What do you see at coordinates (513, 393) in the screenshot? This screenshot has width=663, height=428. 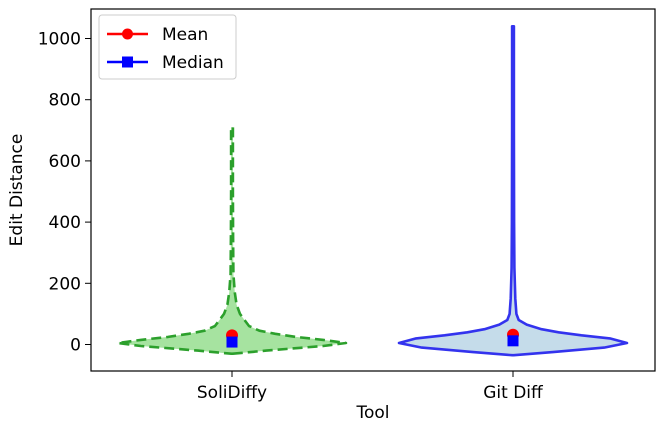 I see `x-tick-label: Git Diff` at bounding box center [513, 393].